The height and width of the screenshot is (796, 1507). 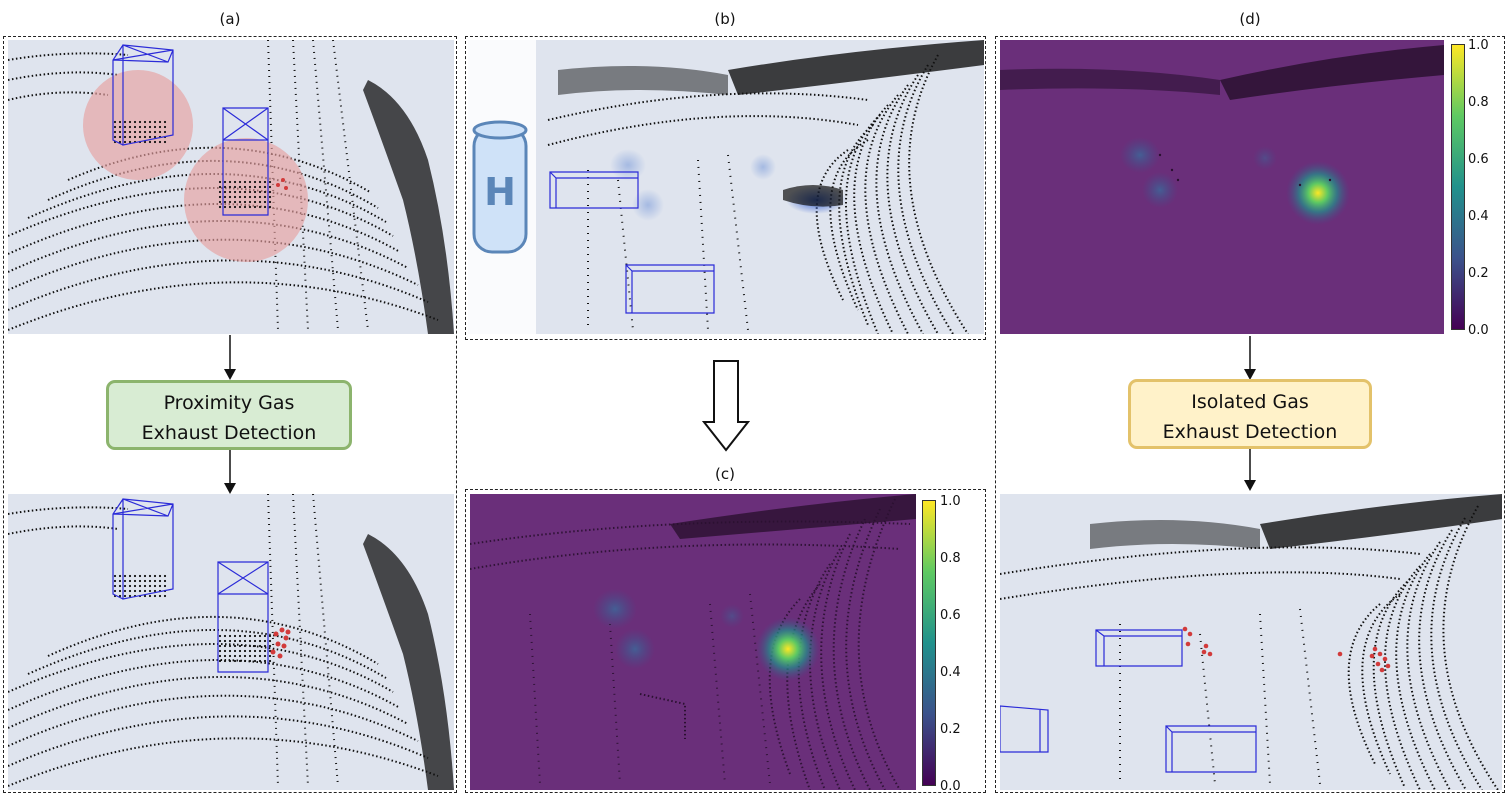 I want to click on hollow-down-arrow-icon, so click(x=726, y=406).